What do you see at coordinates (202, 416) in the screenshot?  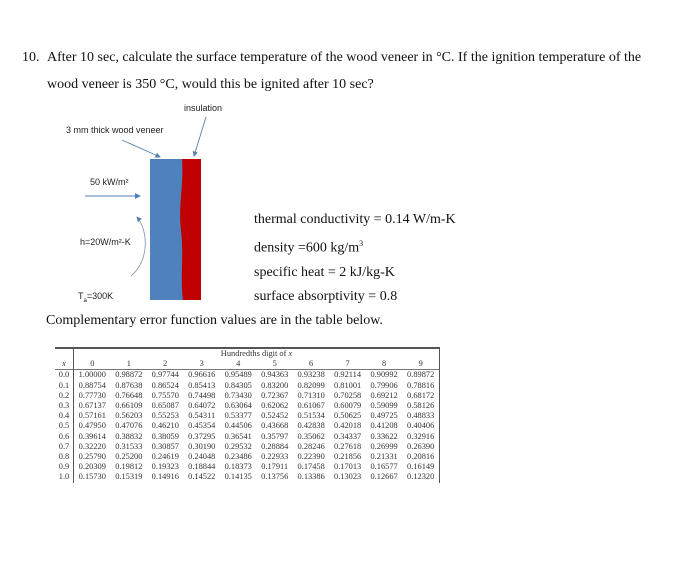 I see `table-cell: 0.54311` at bounding box center [202, 416].